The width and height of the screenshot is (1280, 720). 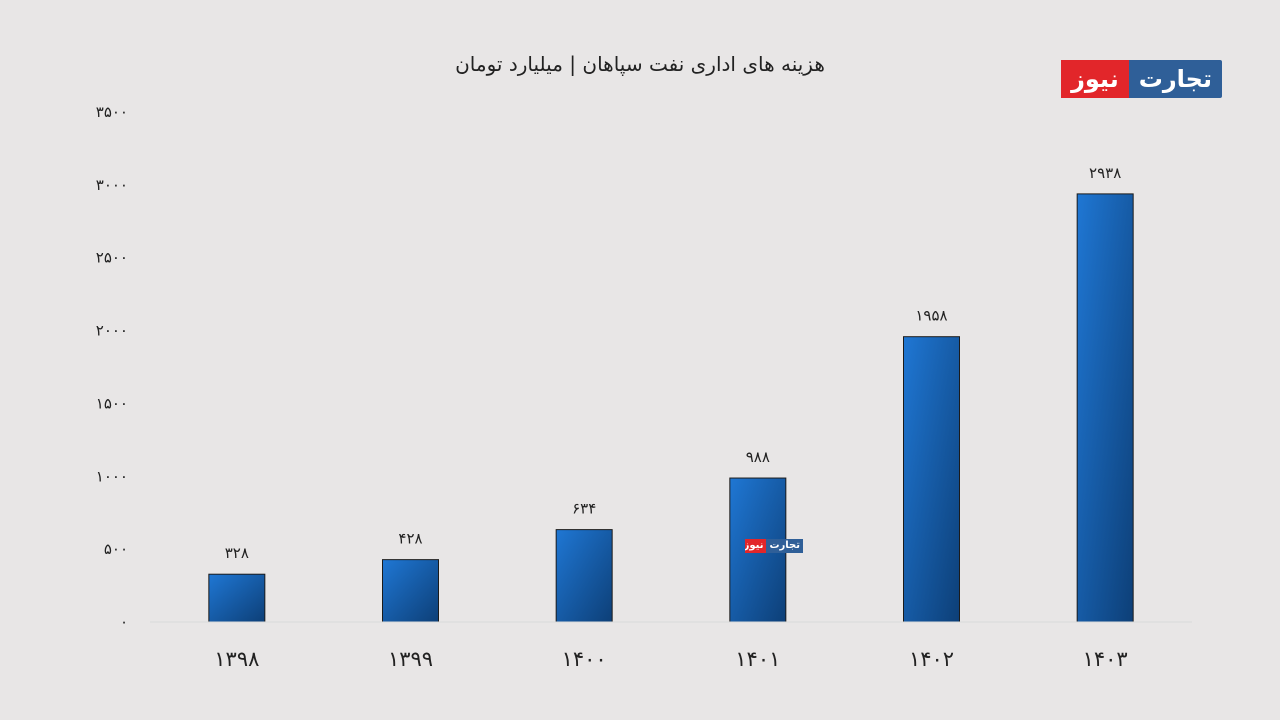 I want to click on data-label: ۲۹۳۸, so click(x=1105, y=173).